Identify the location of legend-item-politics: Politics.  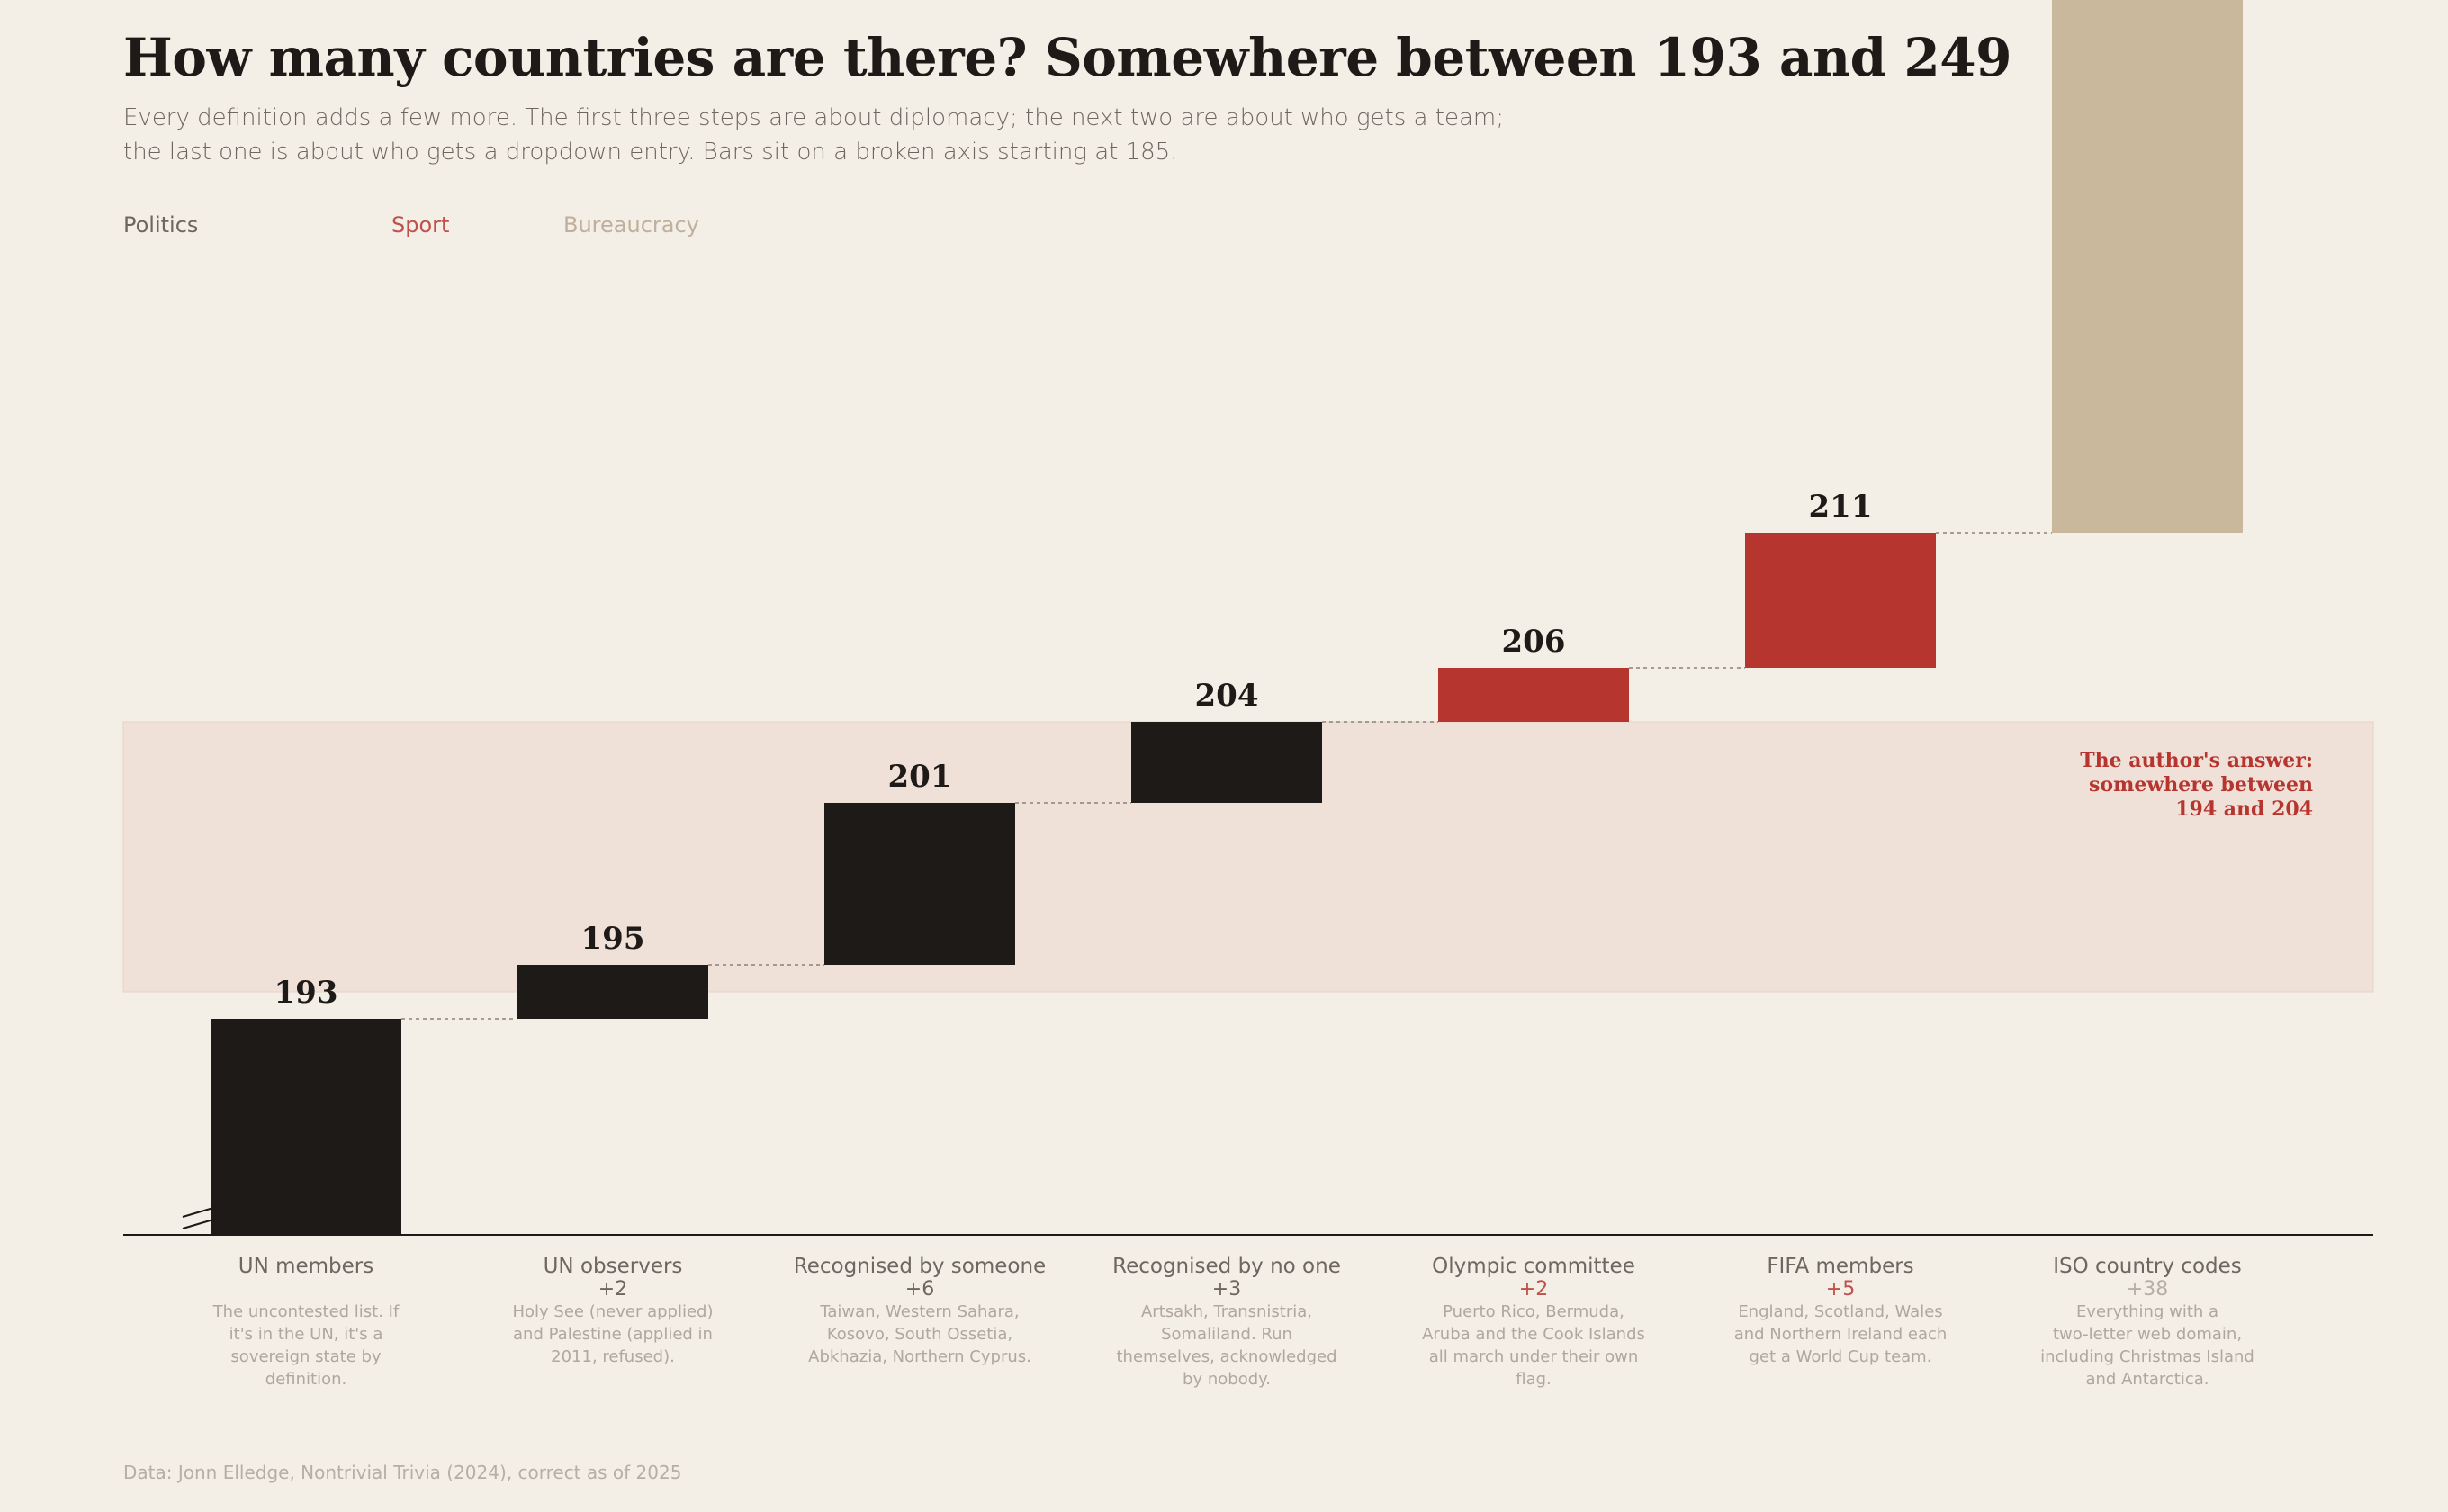
(161, 225).